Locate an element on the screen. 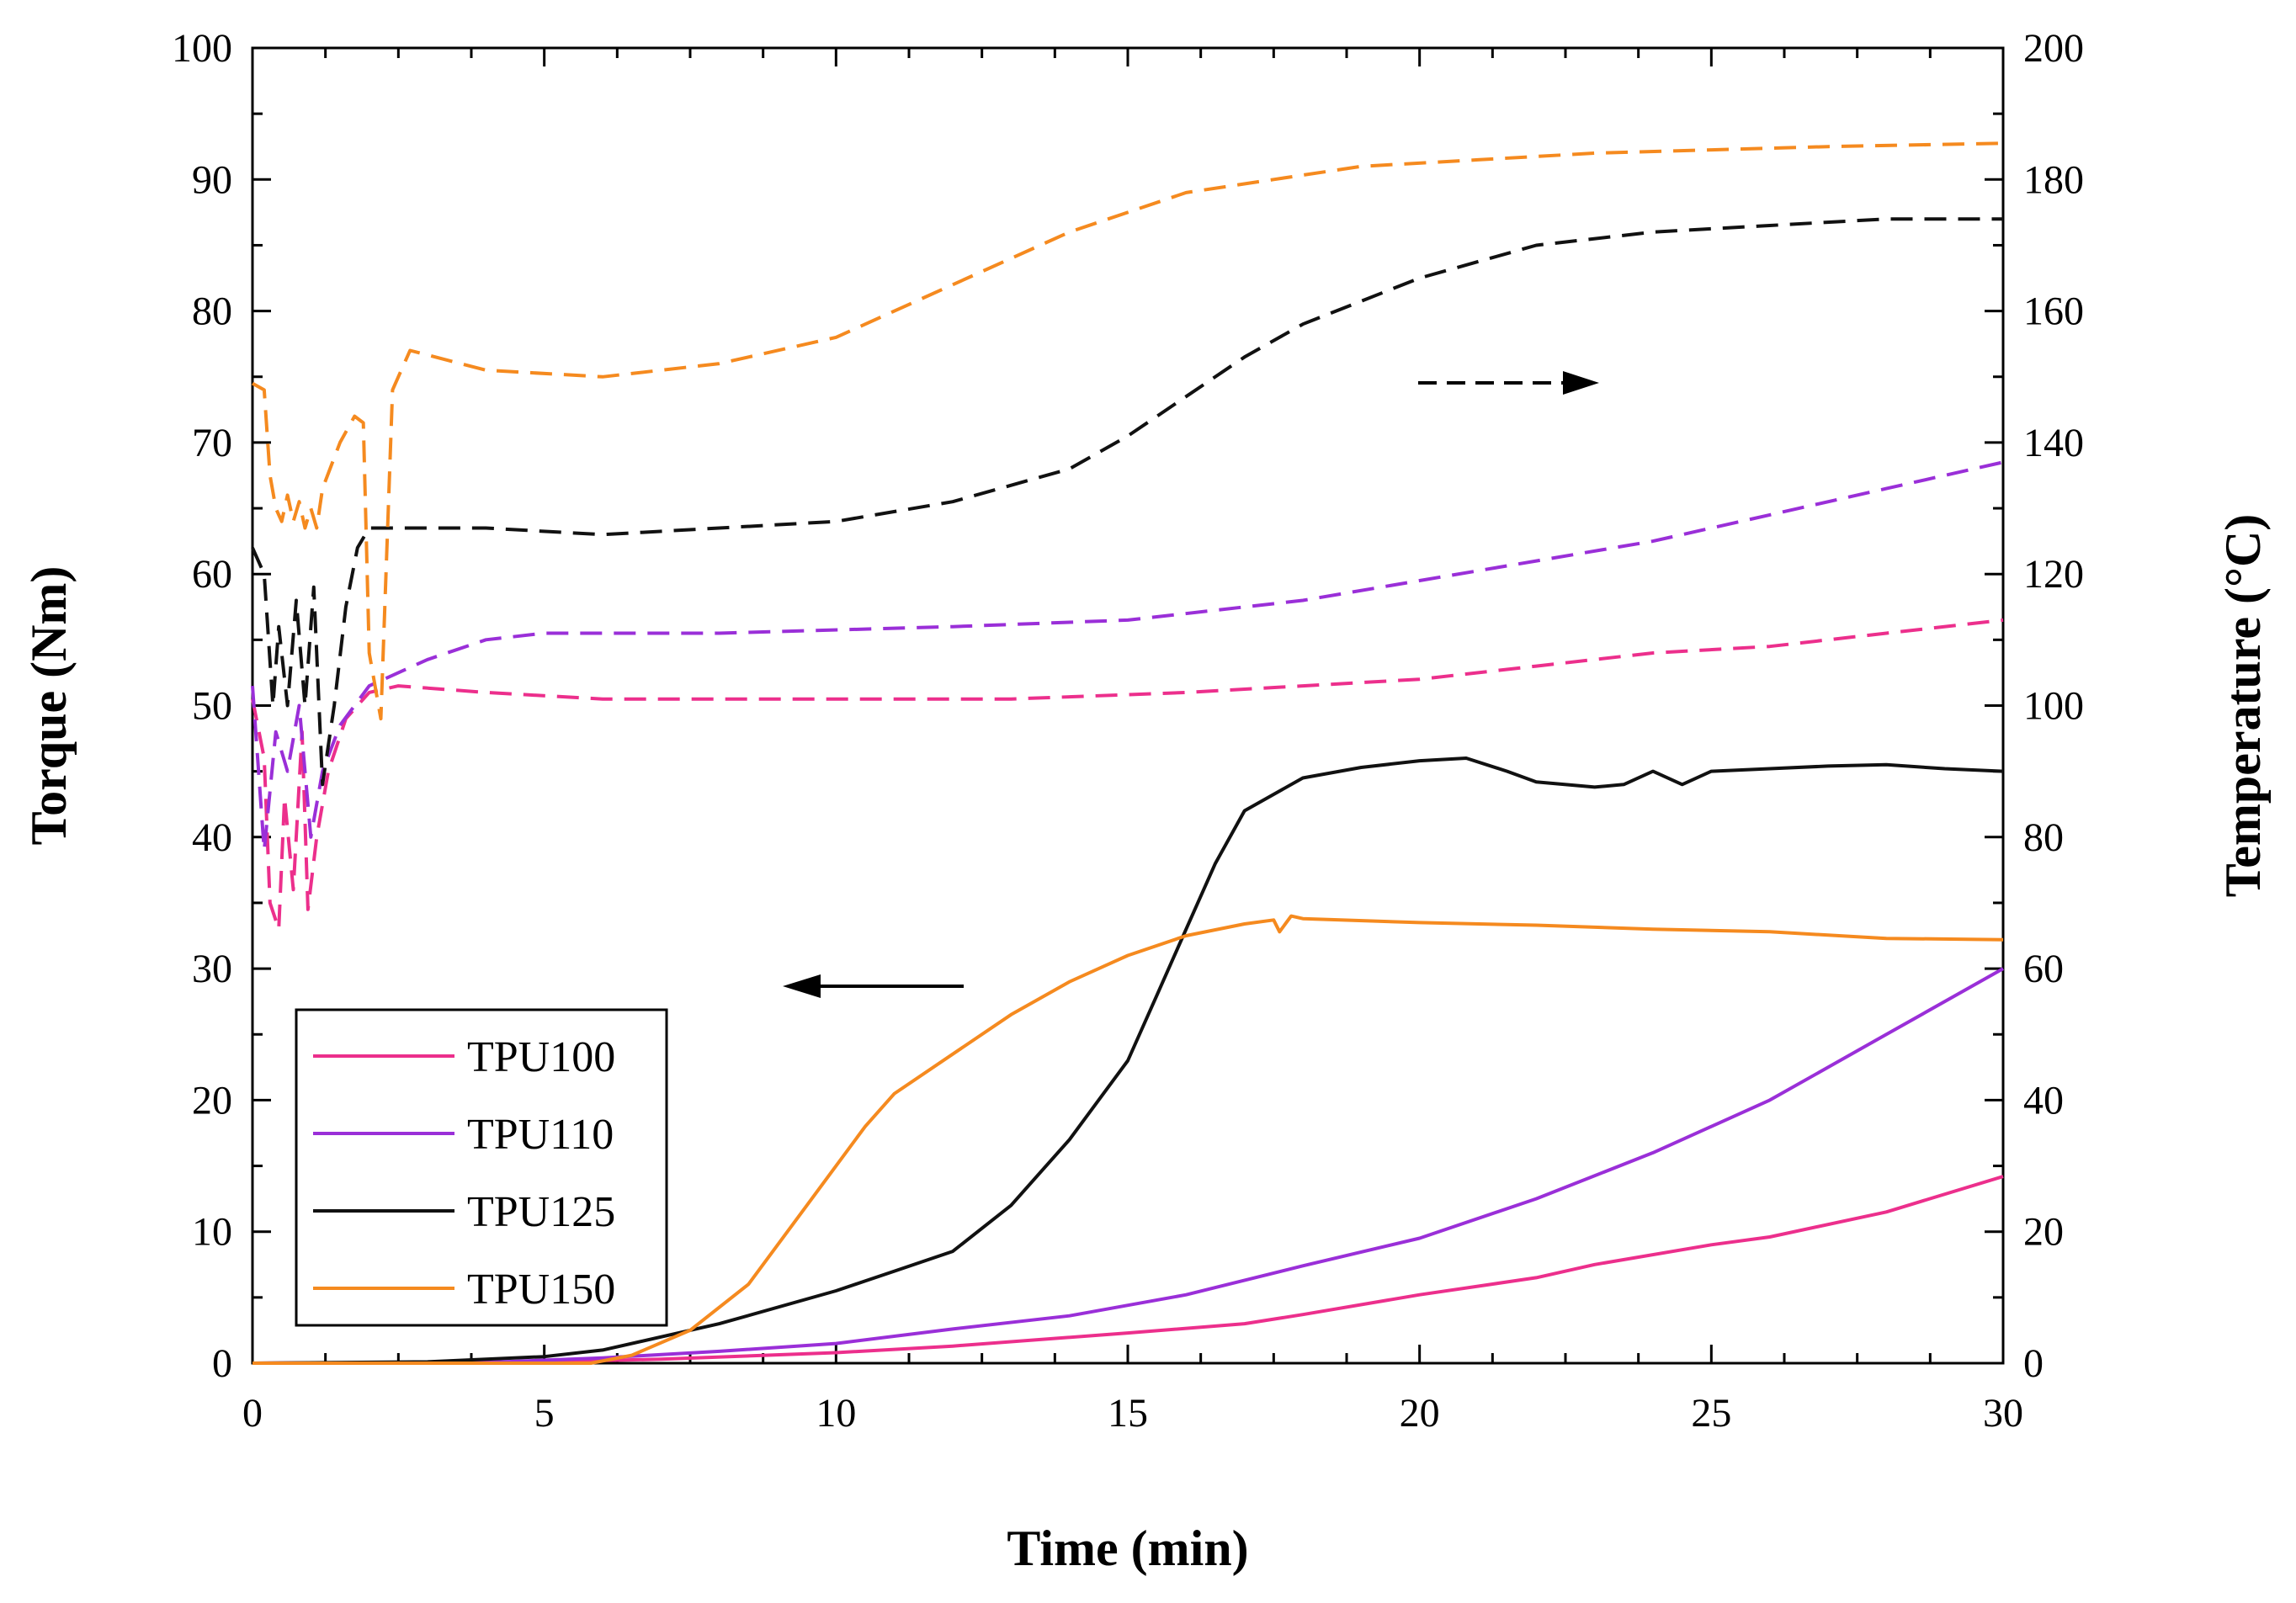 The image size is (2296, 1603). y-left-axis-title: Torque (Nm) is located at coordinates (49, 706).